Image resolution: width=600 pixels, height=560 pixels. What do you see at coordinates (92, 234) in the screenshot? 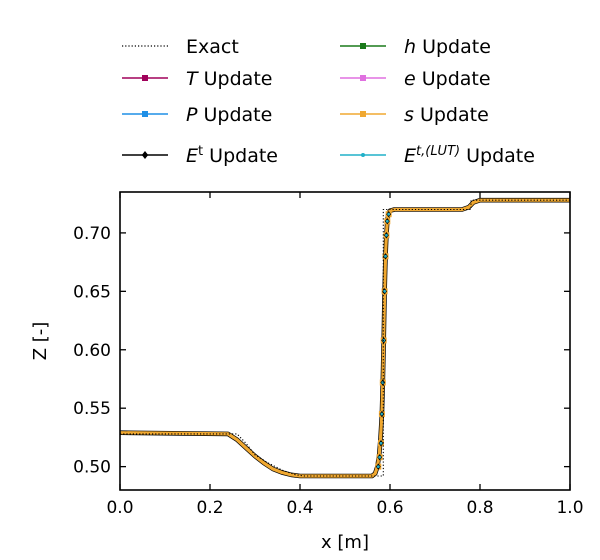
I see `y-tick-label: 0.70` at bounding box center [92, 234].